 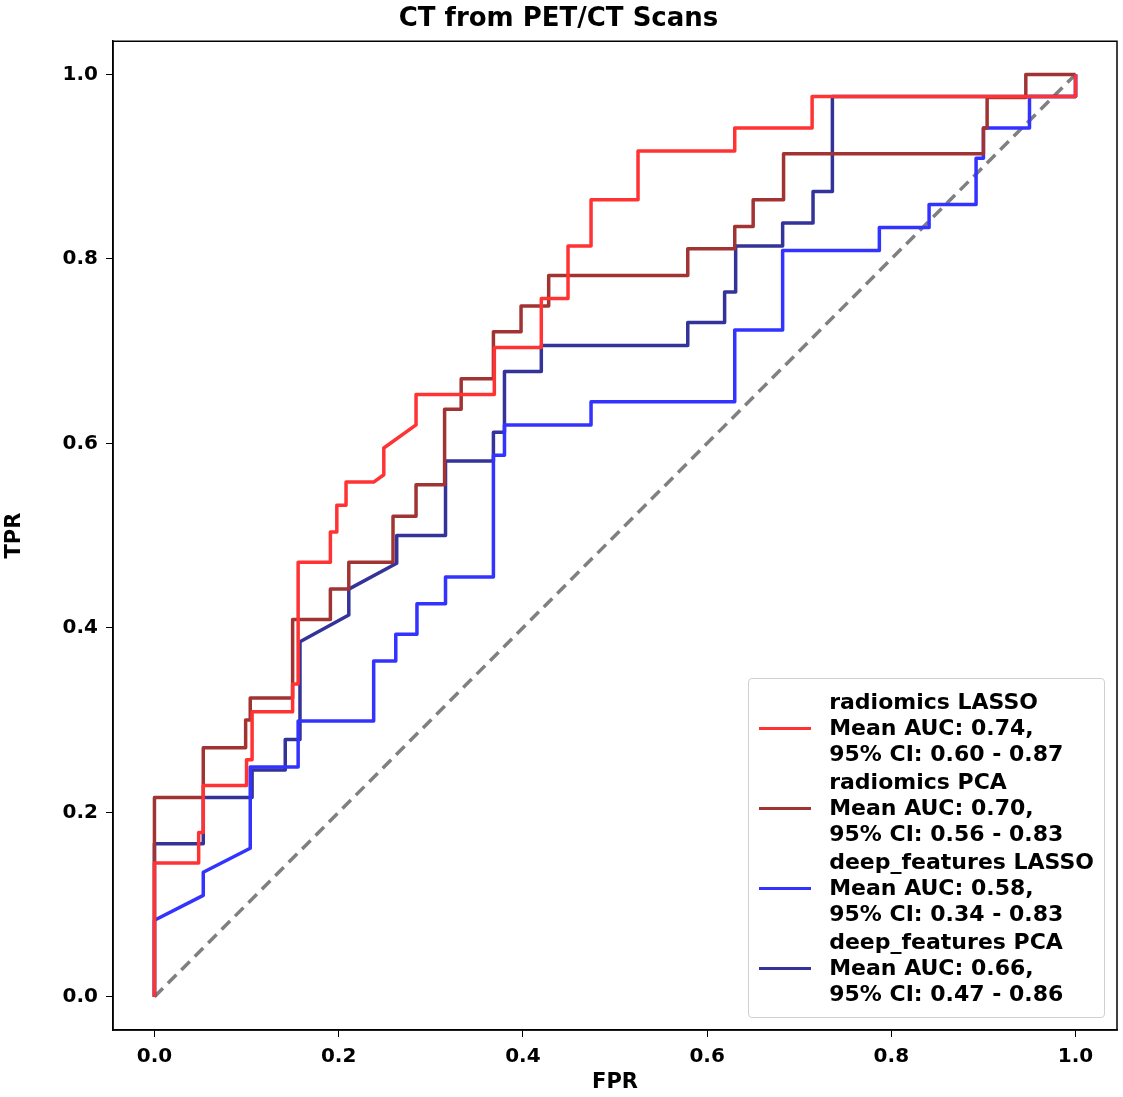 I want to click on x-tick-label: 0.8, so click(x=891, y=1055).